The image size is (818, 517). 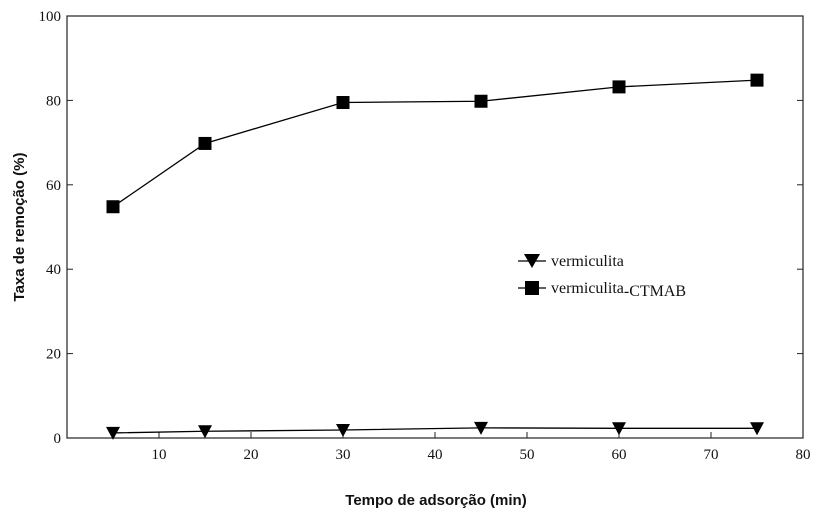 I want to click on legend-label-vermiculita-ctmab-suffix: CTMAB, so click(x=657, y=291).